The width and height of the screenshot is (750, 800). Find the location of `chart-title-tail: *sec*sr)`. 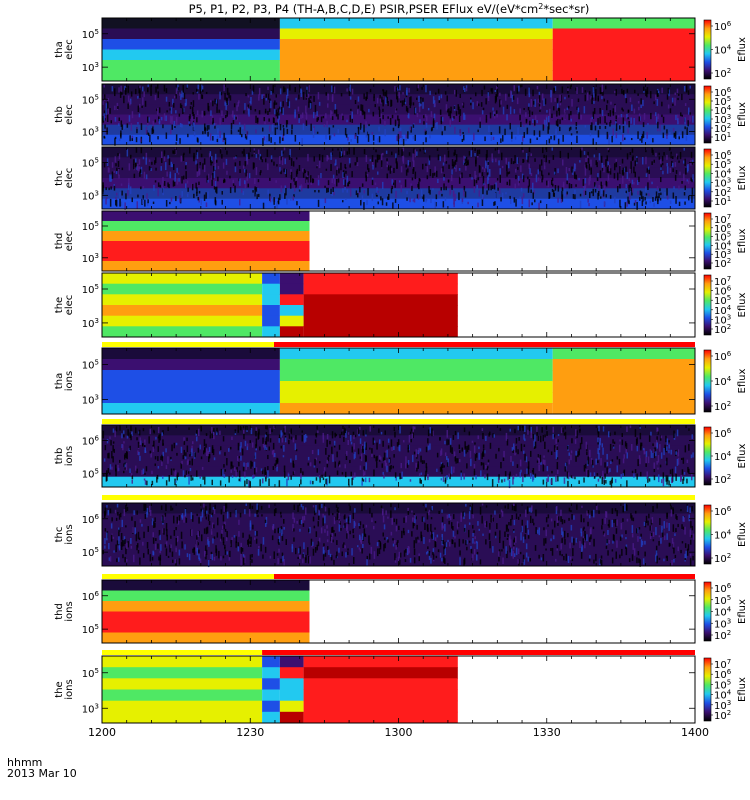

chart-title-tail: *sec*sr) is located at coordinates (566, 9).